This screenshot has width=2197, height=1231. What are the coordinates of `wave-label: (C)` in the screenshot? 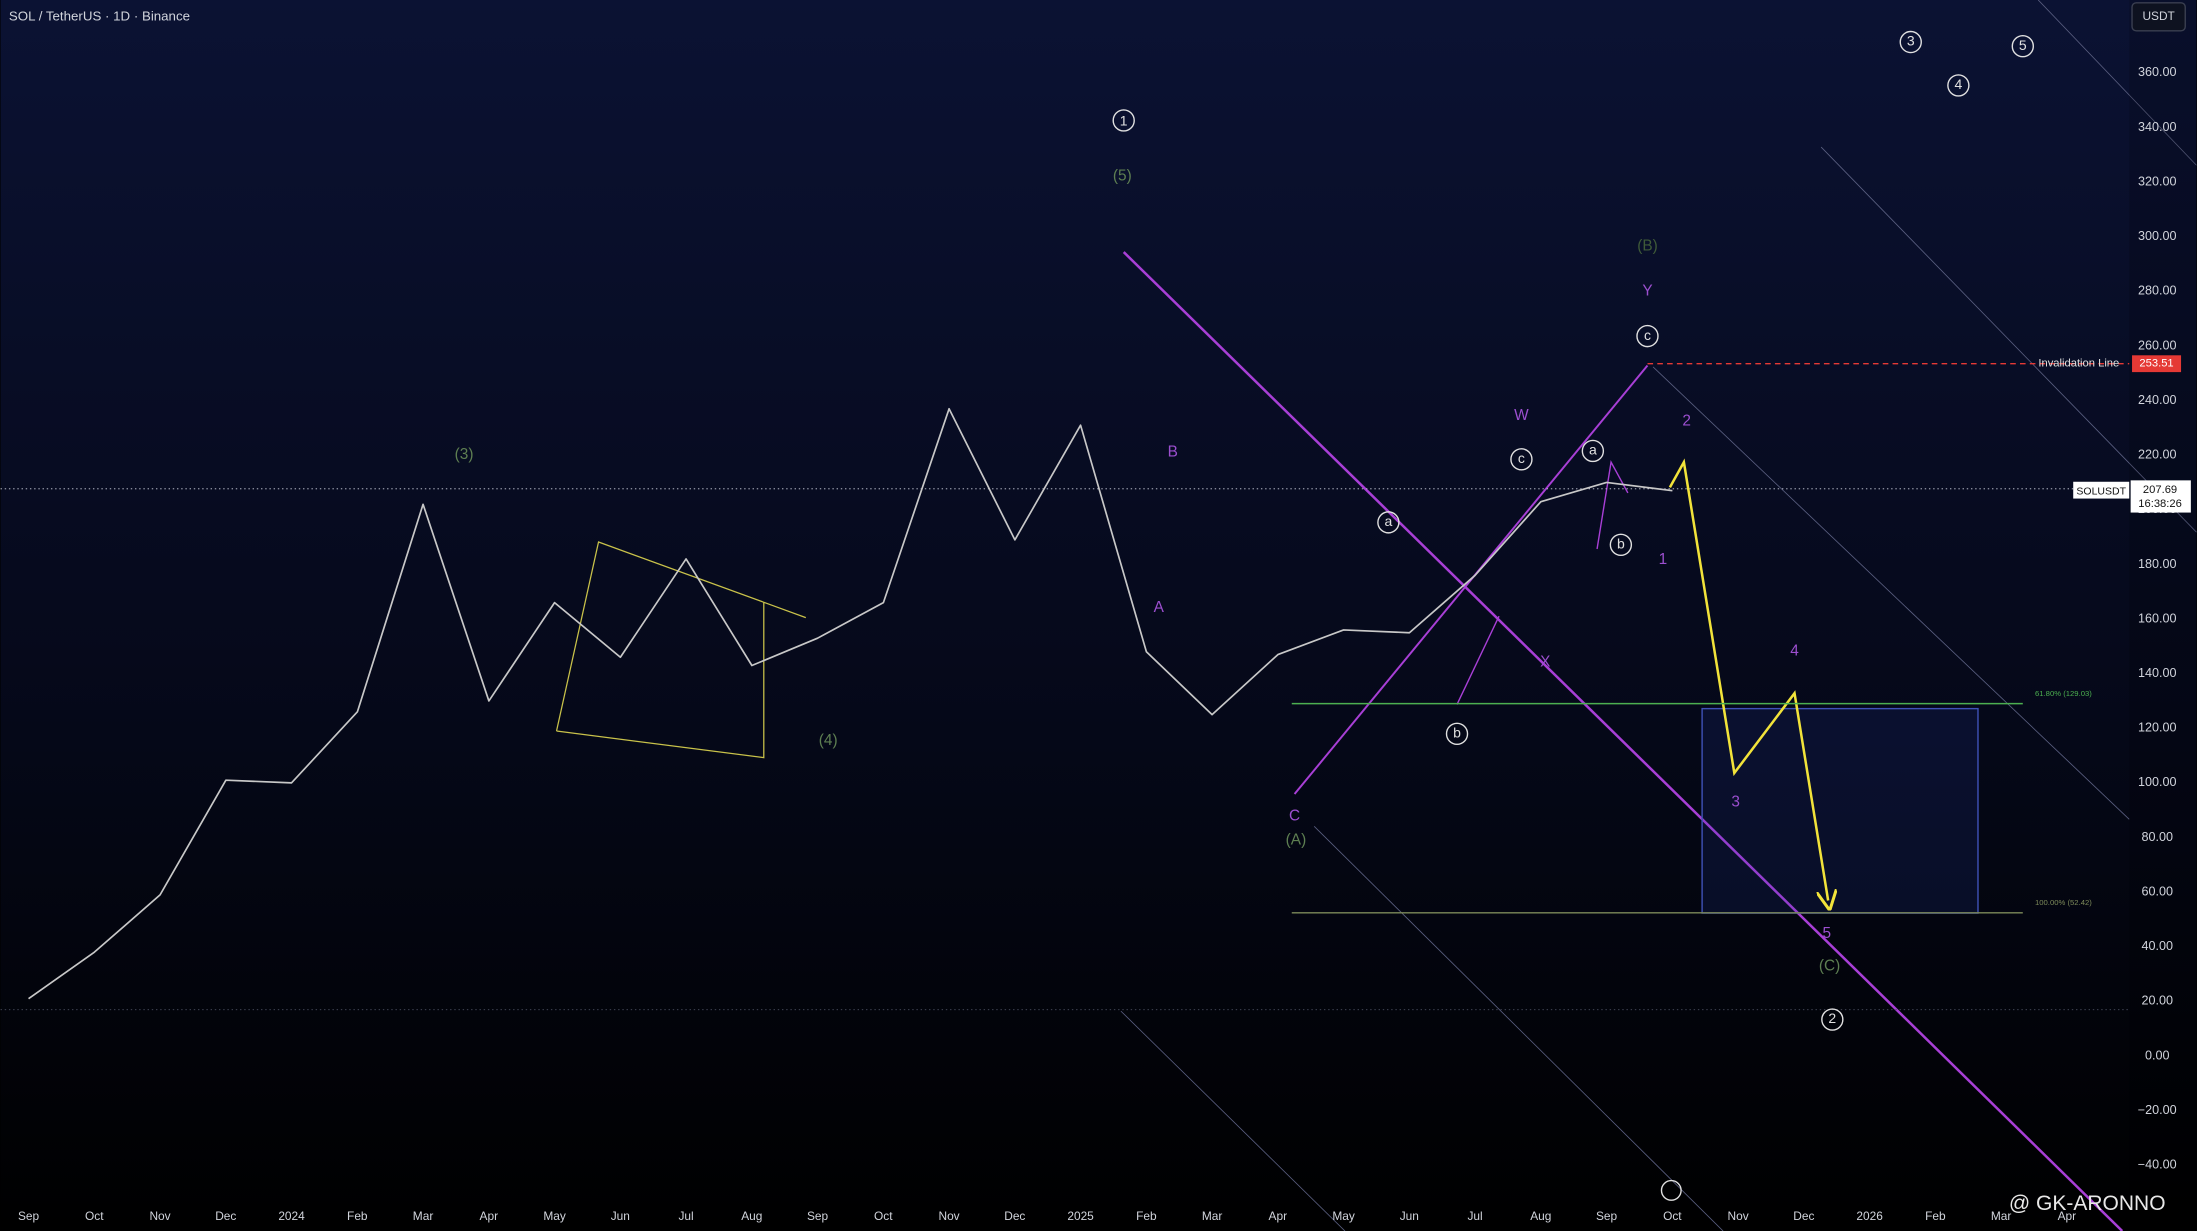 It's located at (1829, 965).